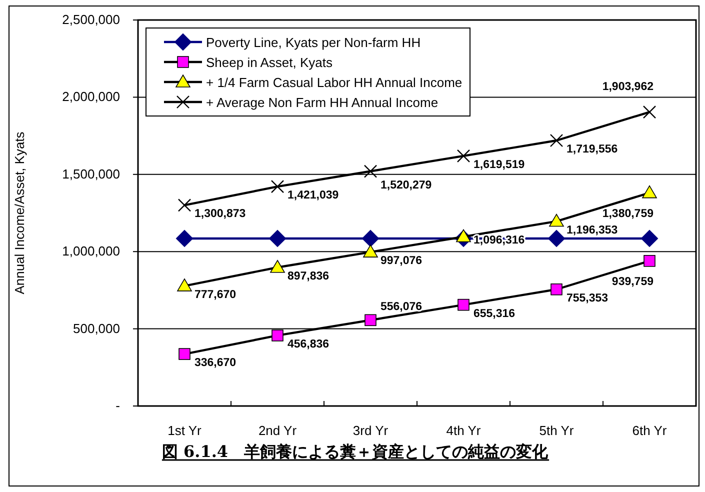 Image resolution: width=705 pixels, height=492 pixels. I want to click on y-tick-label: 2,500,000, so click(91, 19).